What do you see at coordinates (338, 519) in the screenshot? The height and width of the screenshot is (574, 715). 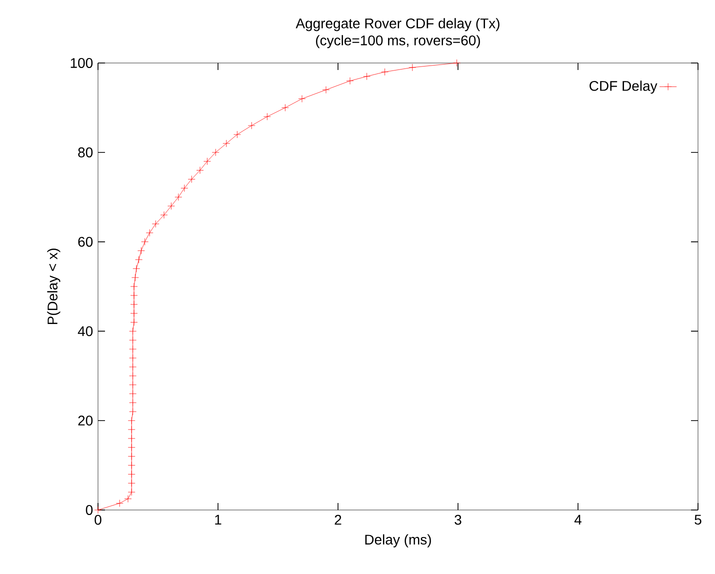 I see `x-tick-label: 2` at bounding box center [338, 519].